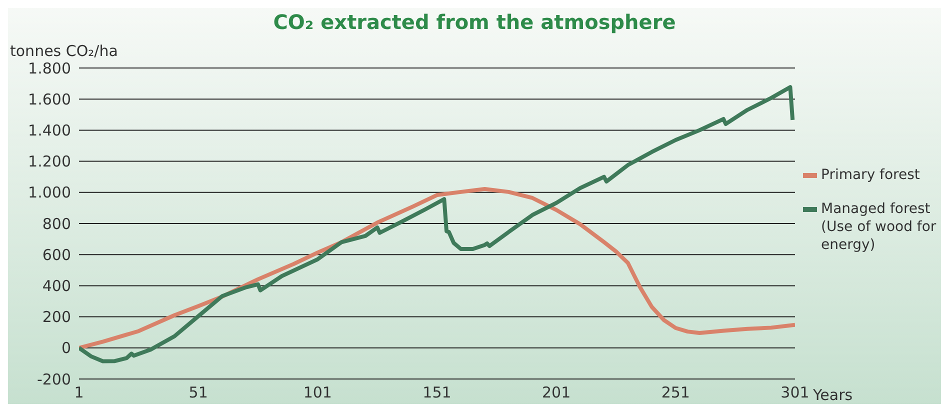 The width and height of the screenshot is (949, 412). What do you see at coordinates (49, 193) in the screenshot?
I see `y-tick-label: 1.000` at bounding box center [49, 193].